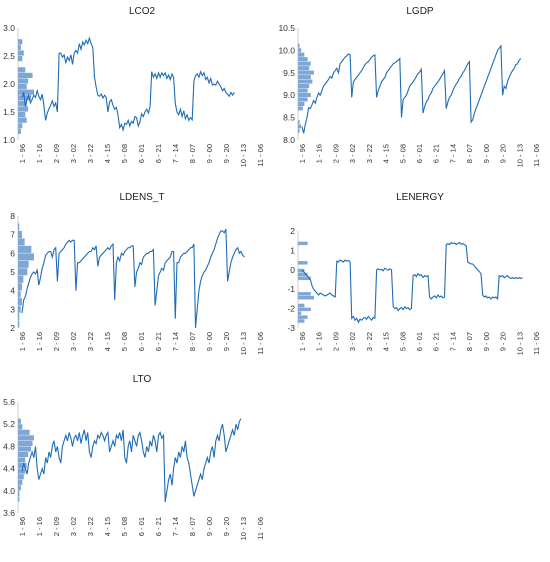 This screenshot has height=562, width=550. I want to click on y-tick-label: 2.0, so click(9, 84).